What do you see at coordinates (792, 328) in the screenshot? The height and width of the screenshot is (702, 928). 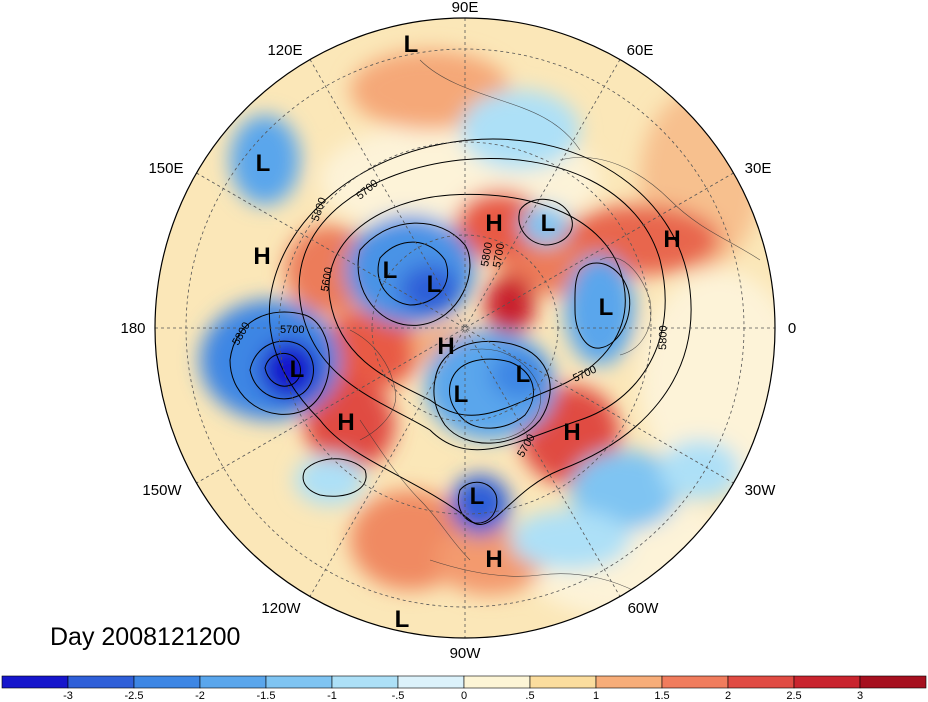 I see `lon-label-0: 0` at bounding box center [792, 328].